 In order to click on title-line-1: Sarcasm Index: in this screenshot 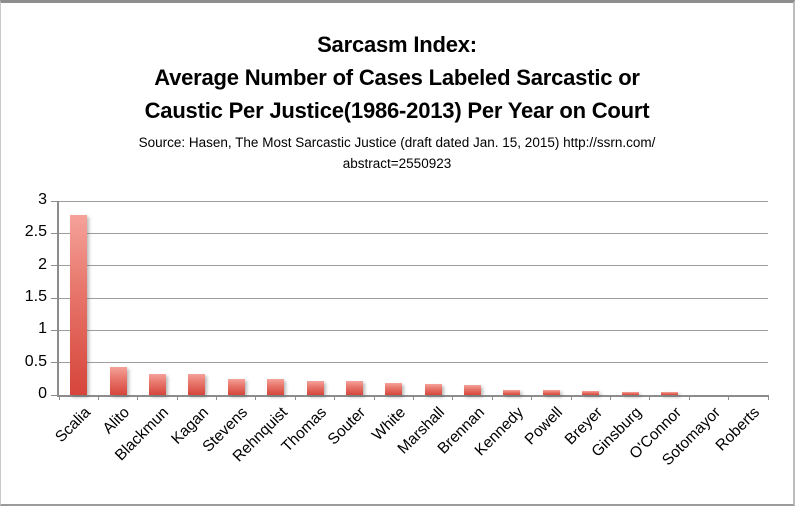, I will do `click(397, 44)`.